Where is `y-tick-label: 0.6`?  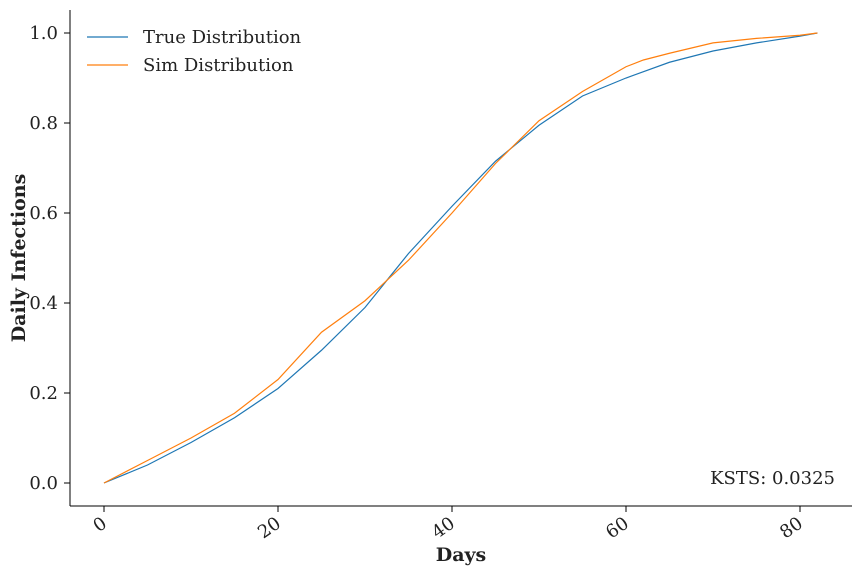 y-tick-label: 0.6 is located at coordinates (43, 213).